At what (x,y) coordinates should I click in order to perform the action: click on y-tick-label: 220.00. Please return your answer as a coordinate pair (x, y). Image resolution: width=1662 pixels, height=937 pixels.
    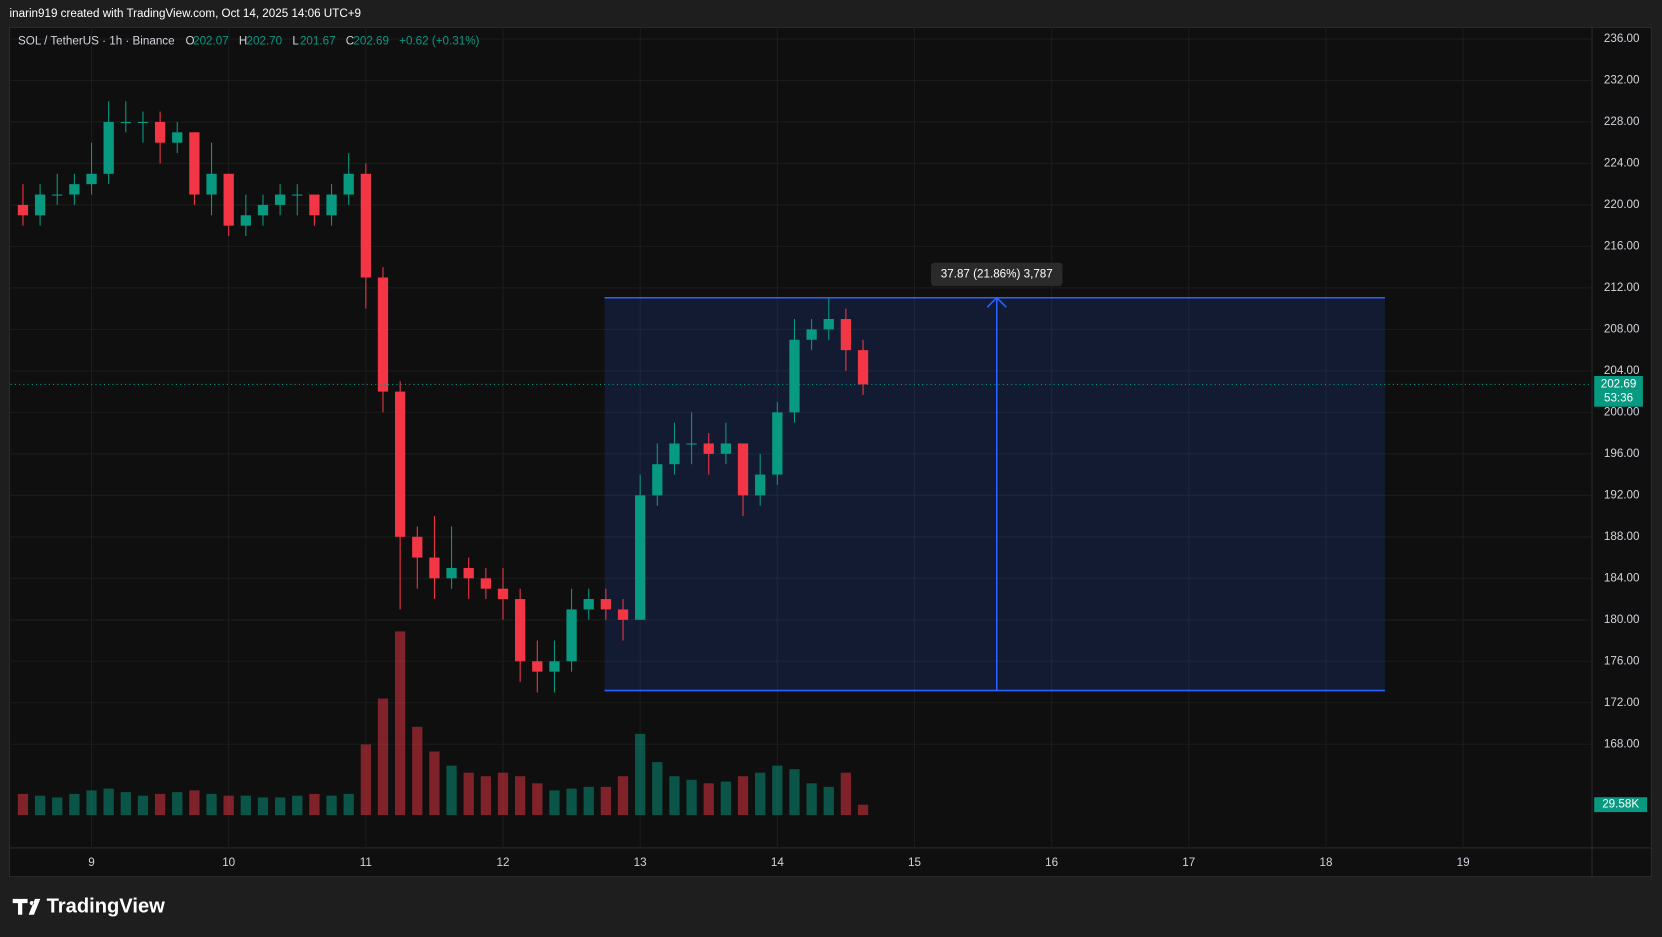
    Looking at the image, I should click on (1622, 204).